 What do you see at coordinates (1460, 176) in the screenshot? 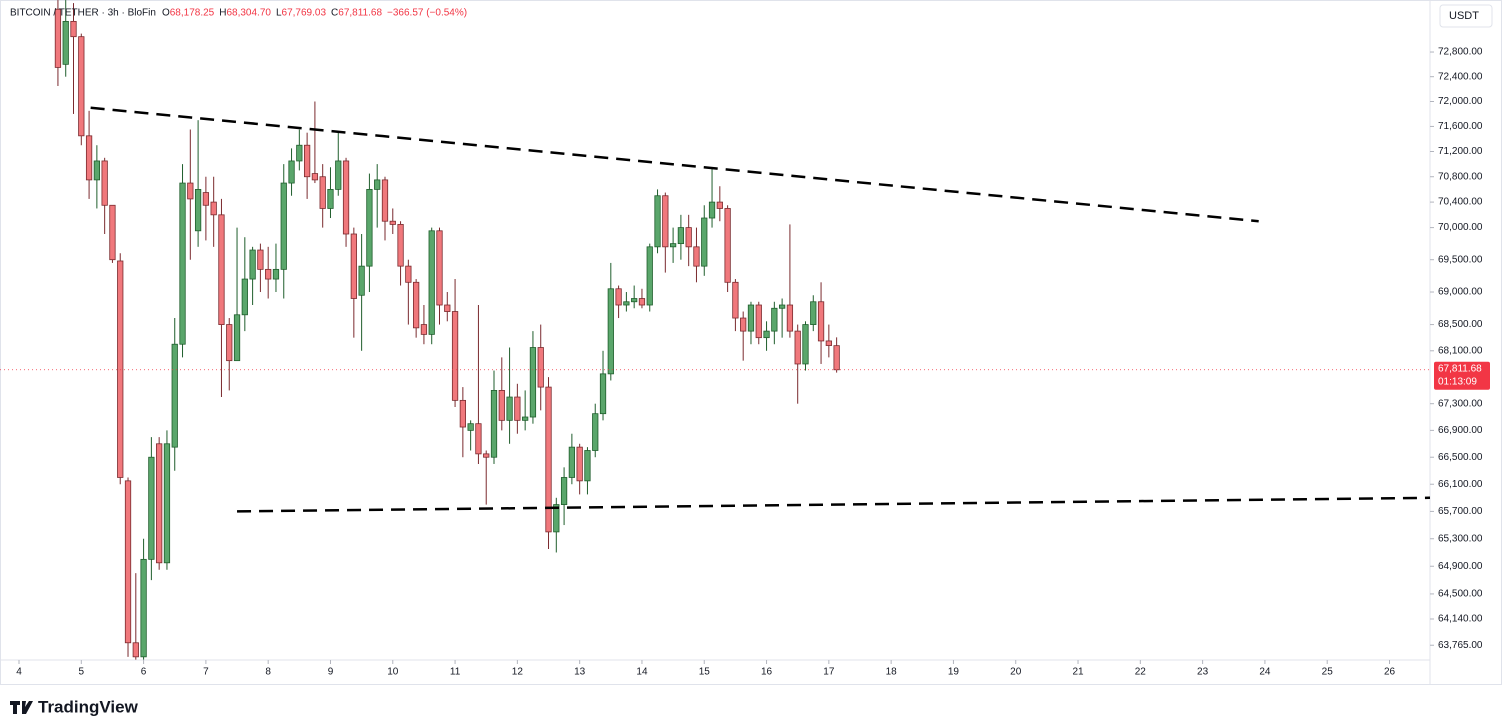
I see `y-tick-label: 70,800.00` at bounding box center [1460, 176].